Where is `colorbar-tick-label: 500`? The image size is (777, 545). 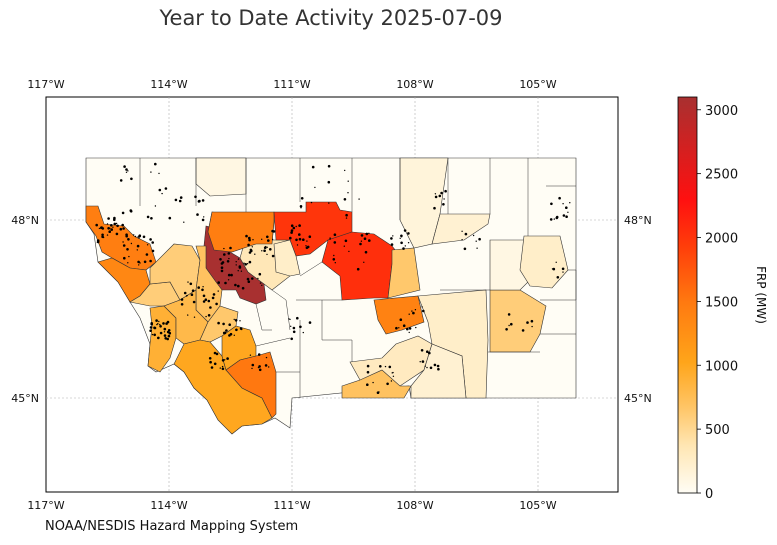 colorbar-tick-label: 500 is located at coordinates (717, 430).